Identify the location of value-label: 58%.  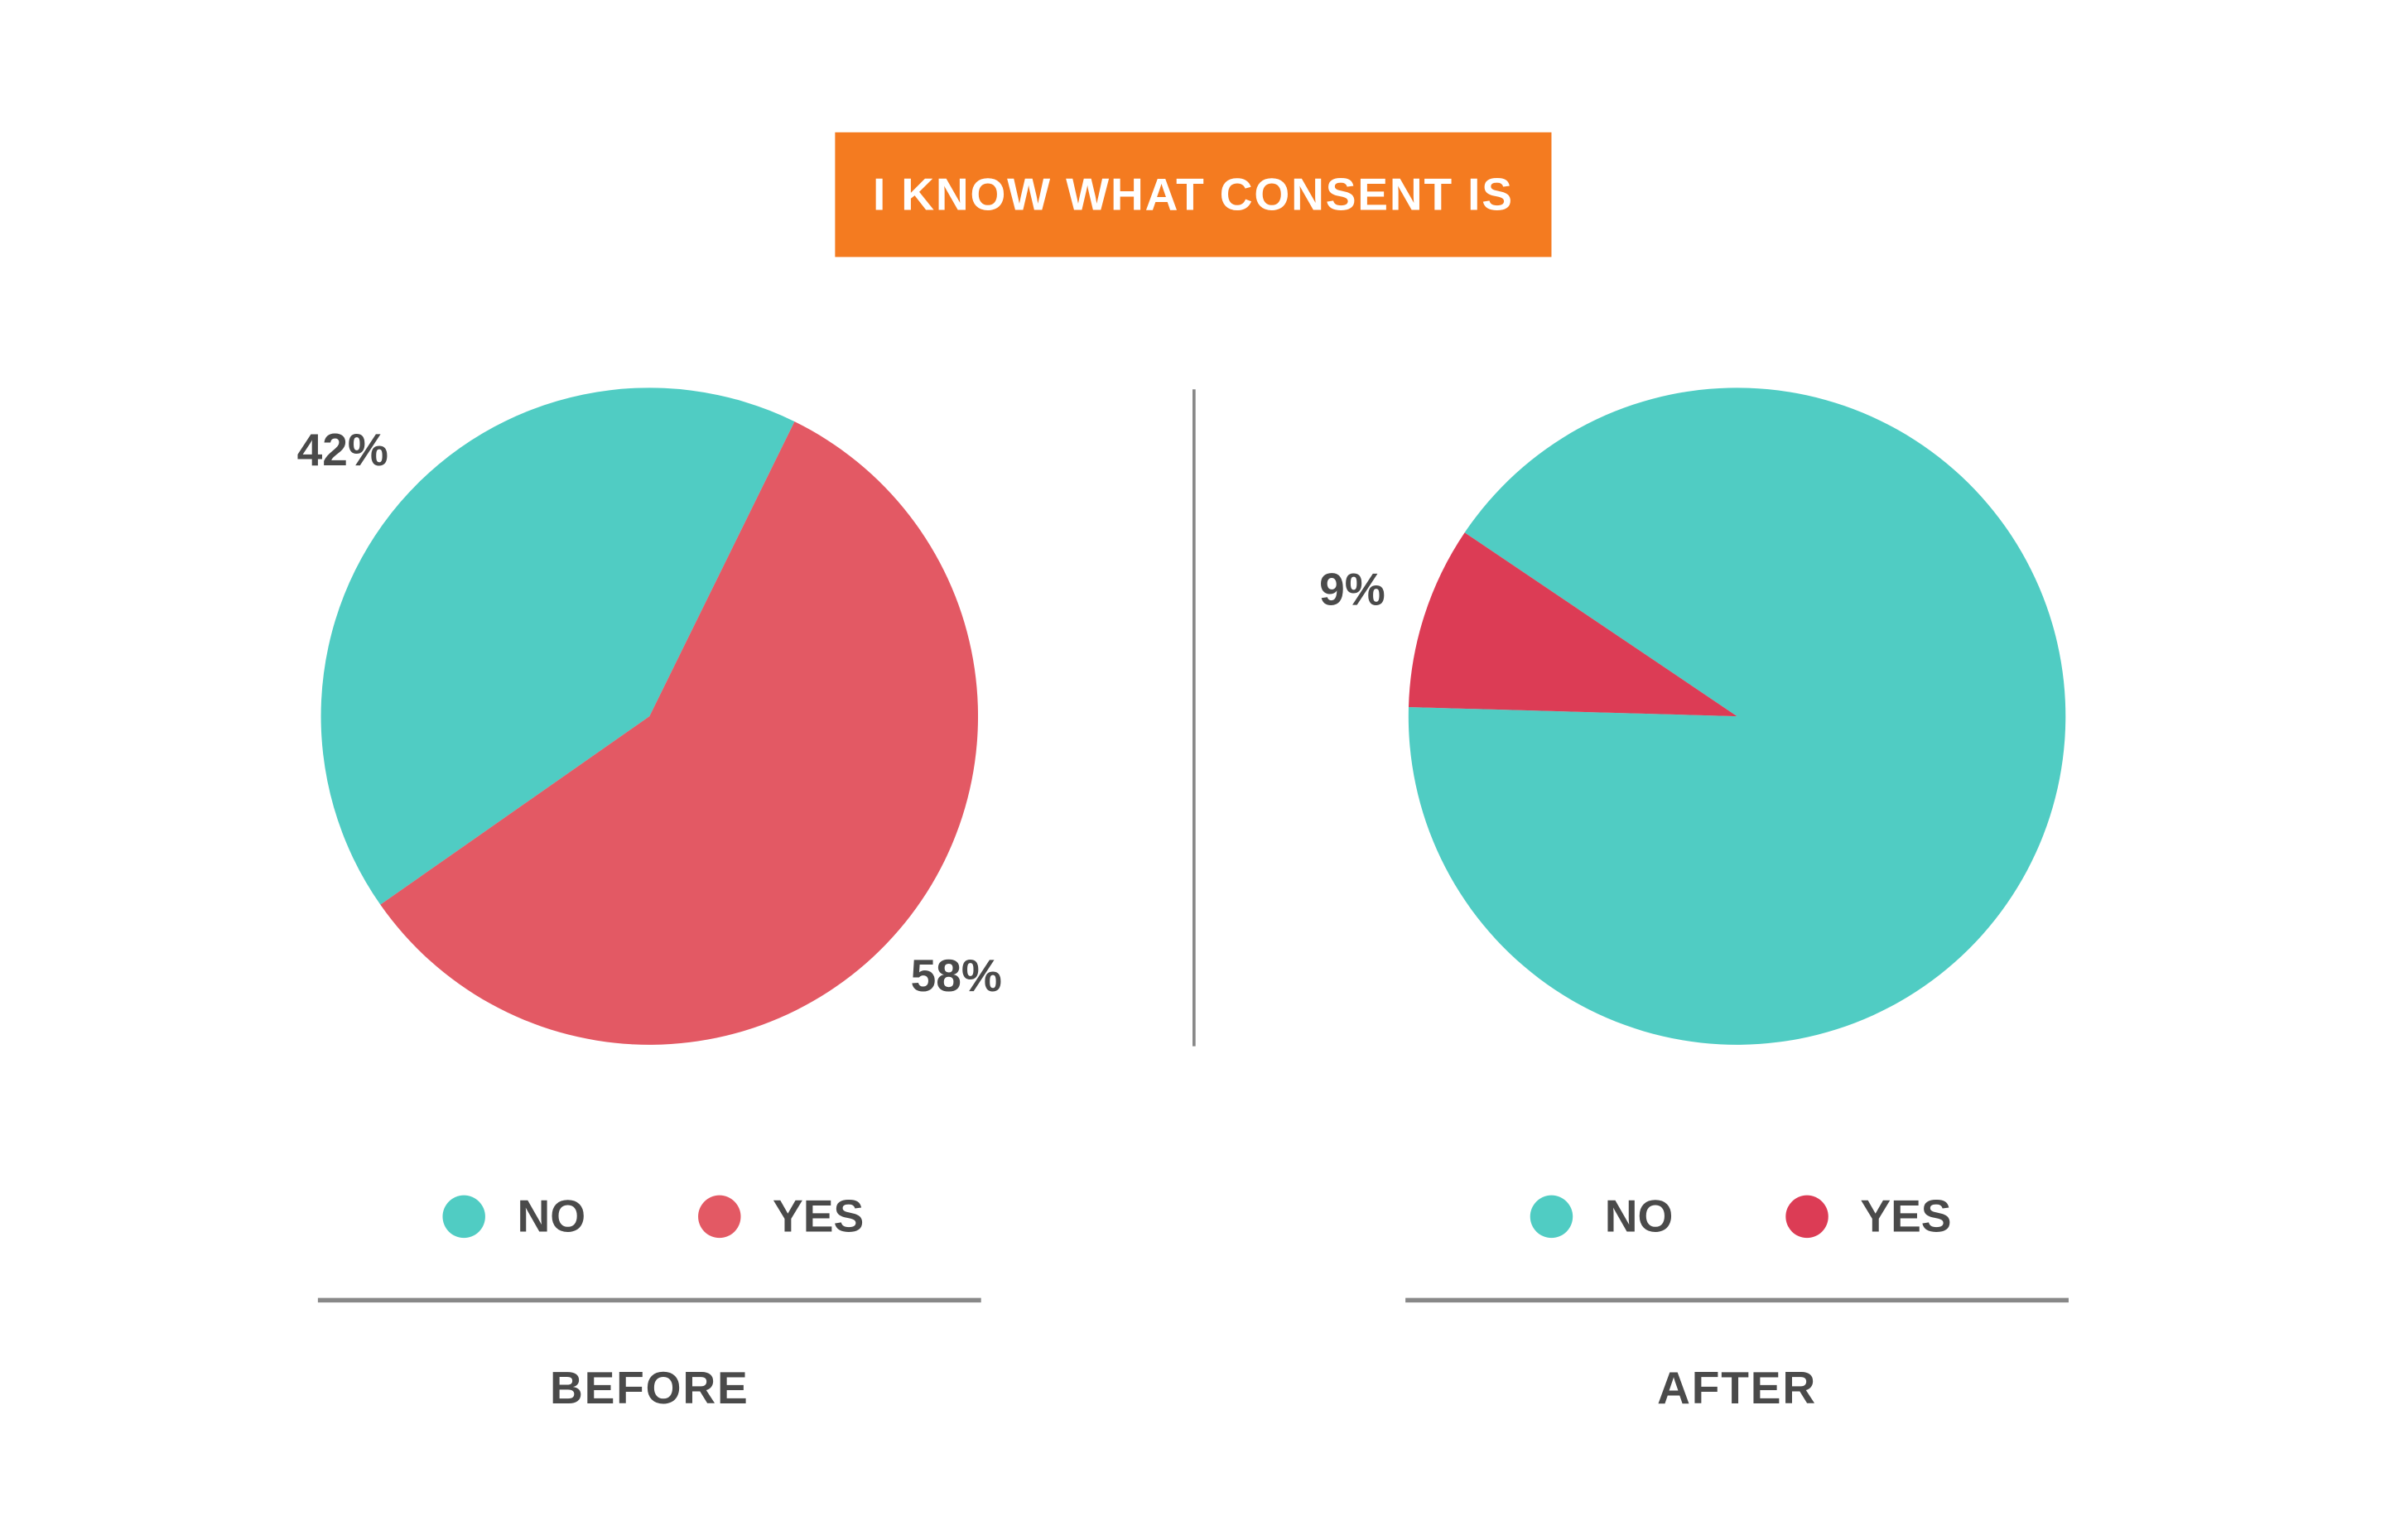
(956, 976).